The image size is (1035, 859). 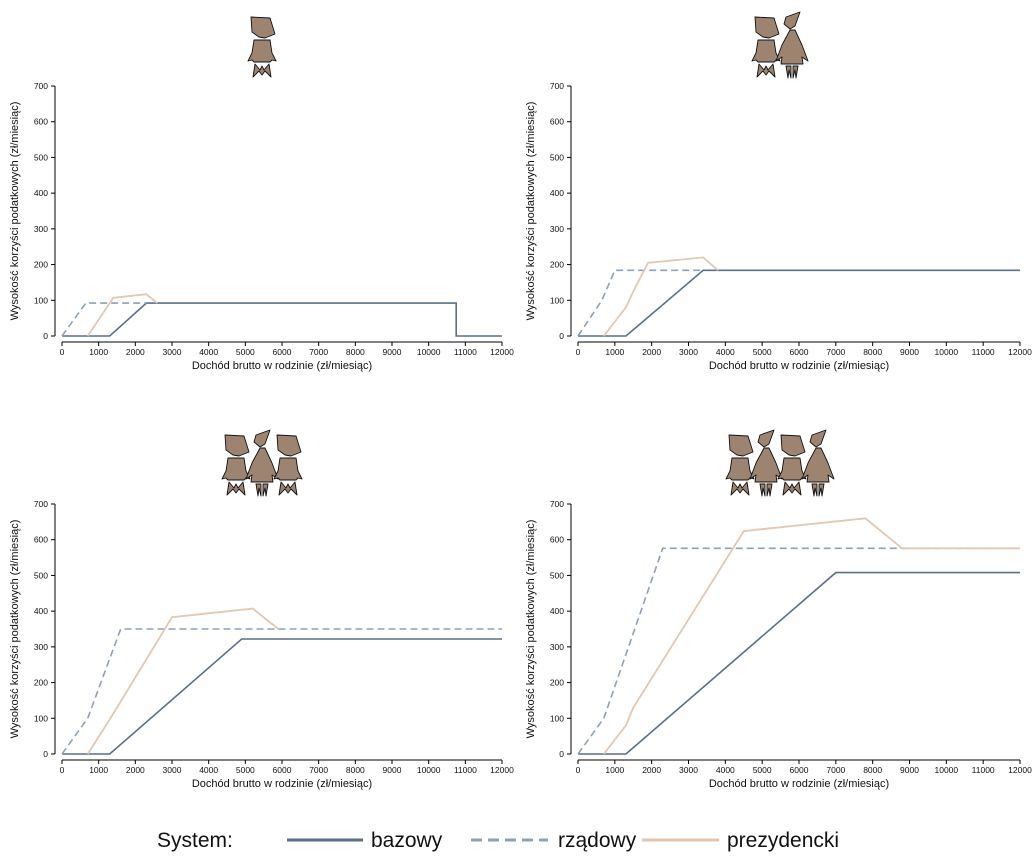 What do you see at coordinates (498, 840) in the screenshot?
I see `legend: System: bazowy rządowy prezydencki` at bounding box center [498, 840].